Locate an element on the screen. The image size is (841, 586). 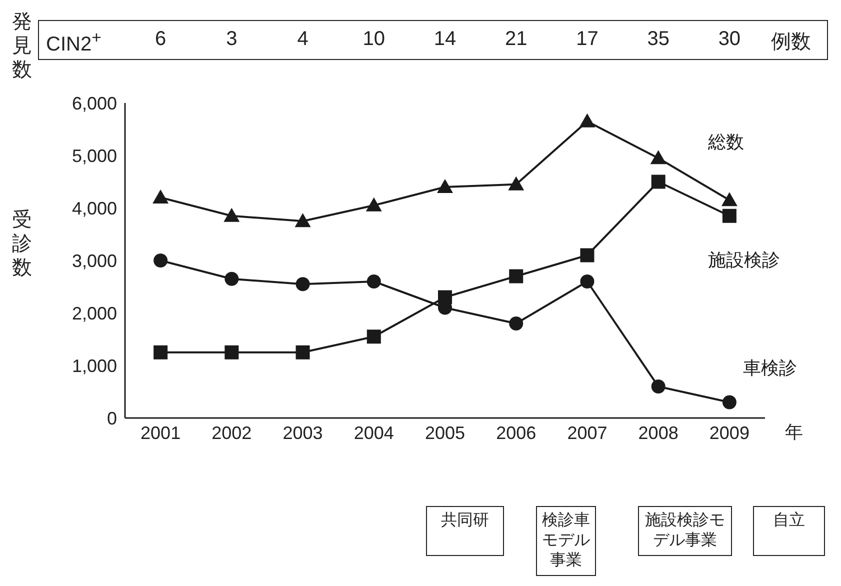
text: 4 is located at coordinates (303, 39).